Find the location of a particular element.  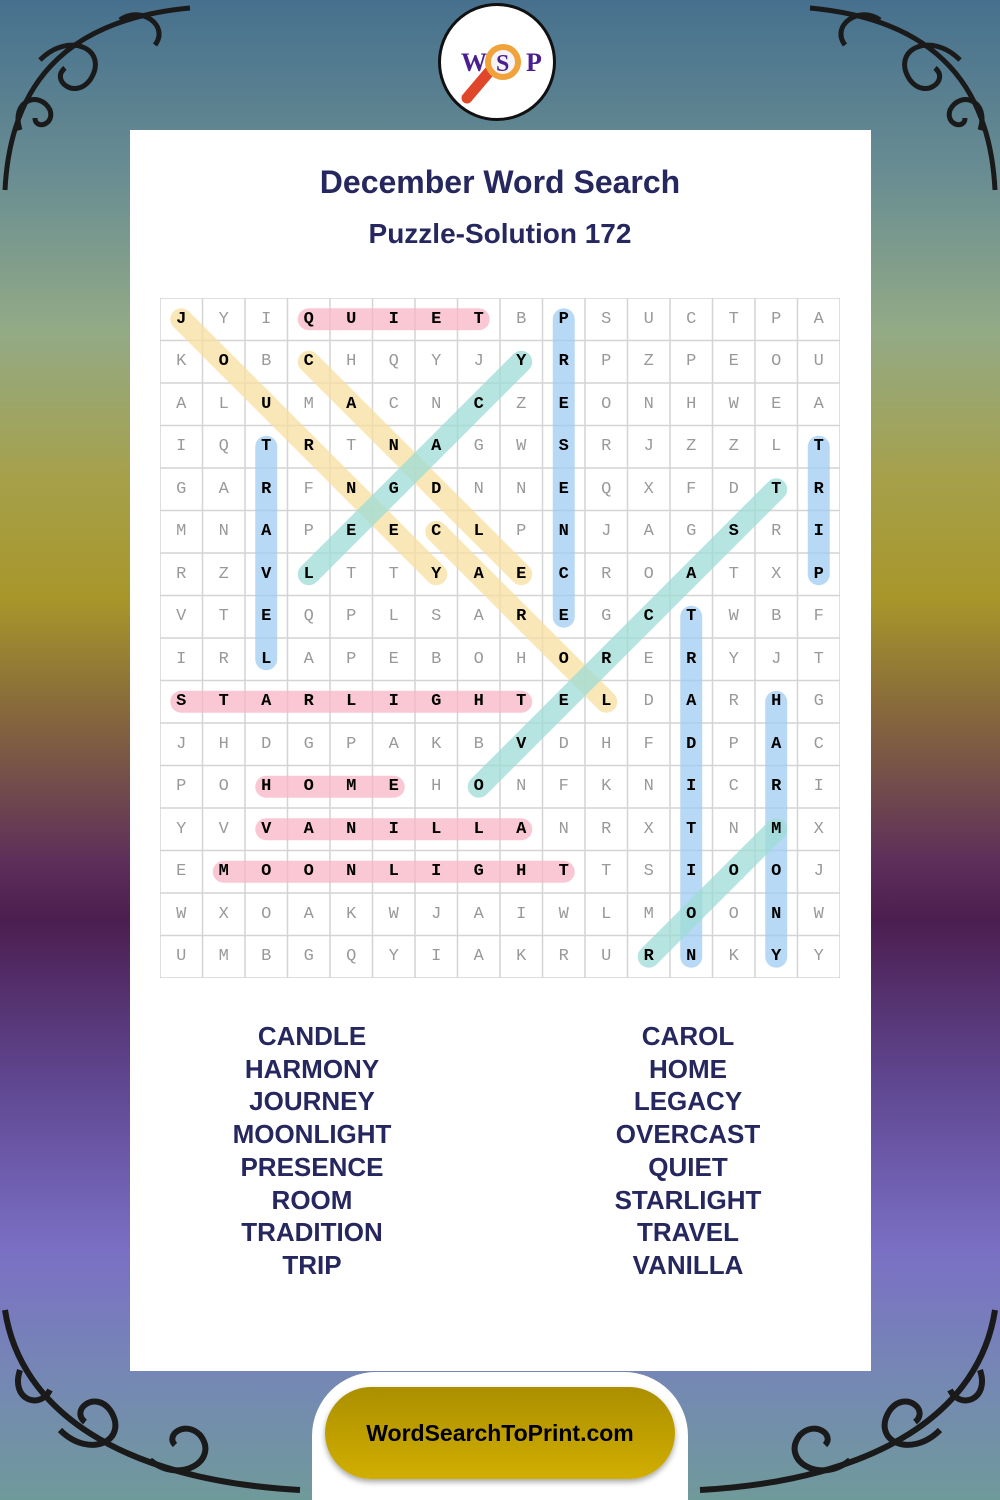

website-button: WordSearchToPrint.com is located at coordinates (500, 1433).